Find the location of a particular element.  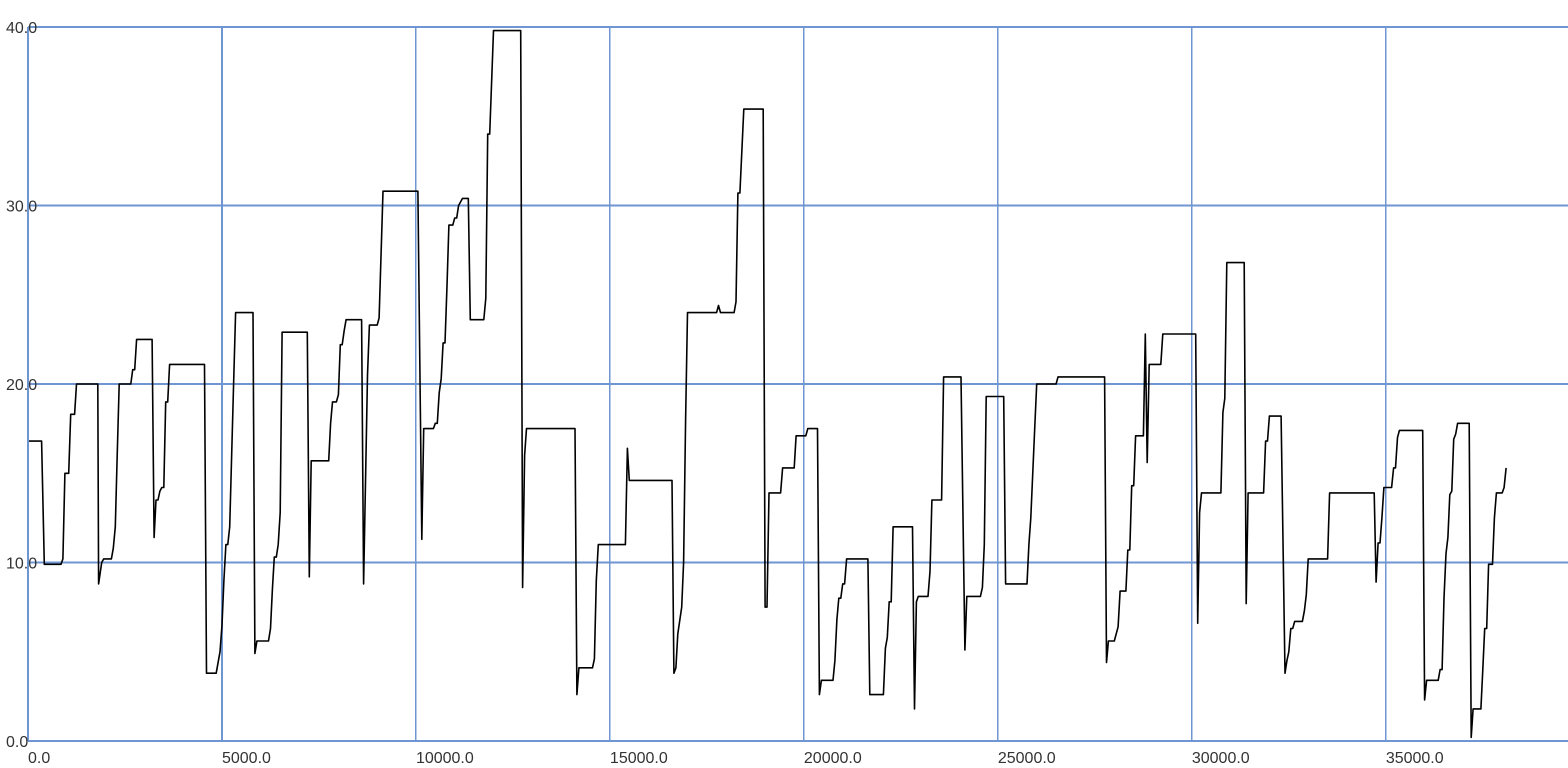

y-tick-label: 0.0 is located at coordinates (17, 742).